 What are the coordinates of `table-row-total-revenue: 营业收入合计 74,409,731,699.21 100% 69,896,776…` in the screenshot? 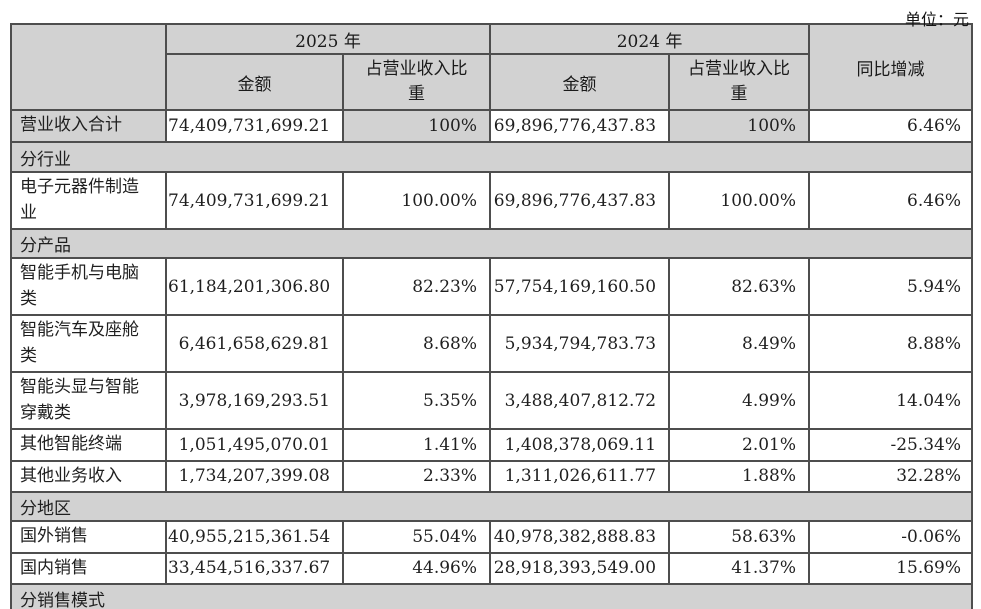 It's located at (492, 126).